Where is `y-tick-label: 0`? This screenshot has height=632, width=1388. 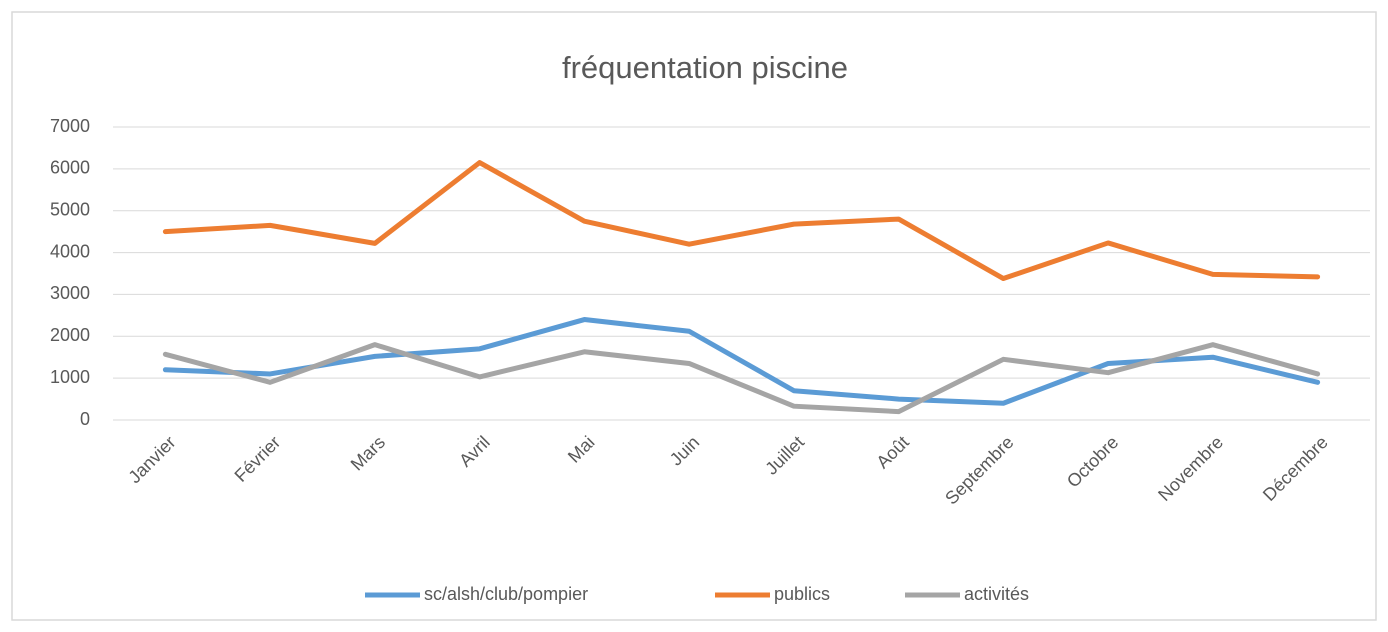 y-tick-label: 0 is located at coordinates (85, 419).